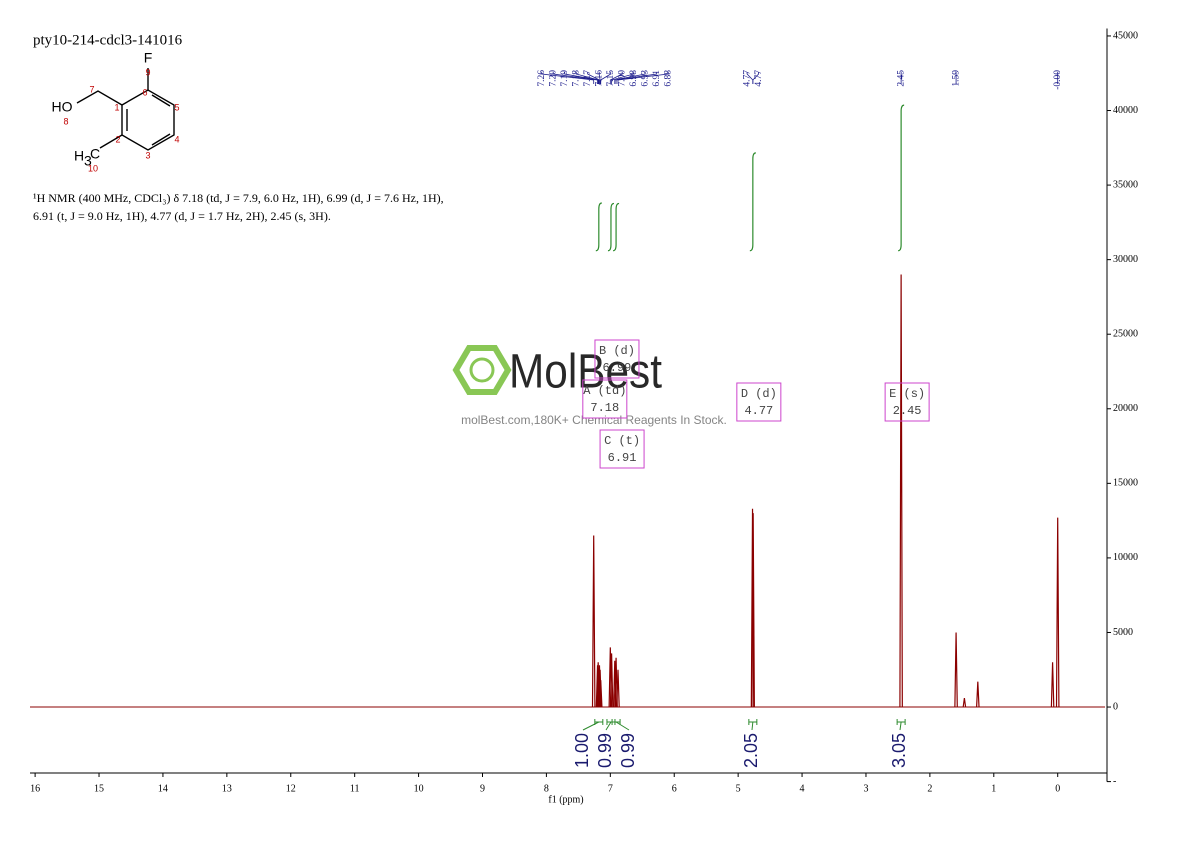 This screenshot has width=1190, height=841. What do you see at coordinates (147, 72) in the screenshot?
I see `atom-number: 9` at bounding box center [147, 72].